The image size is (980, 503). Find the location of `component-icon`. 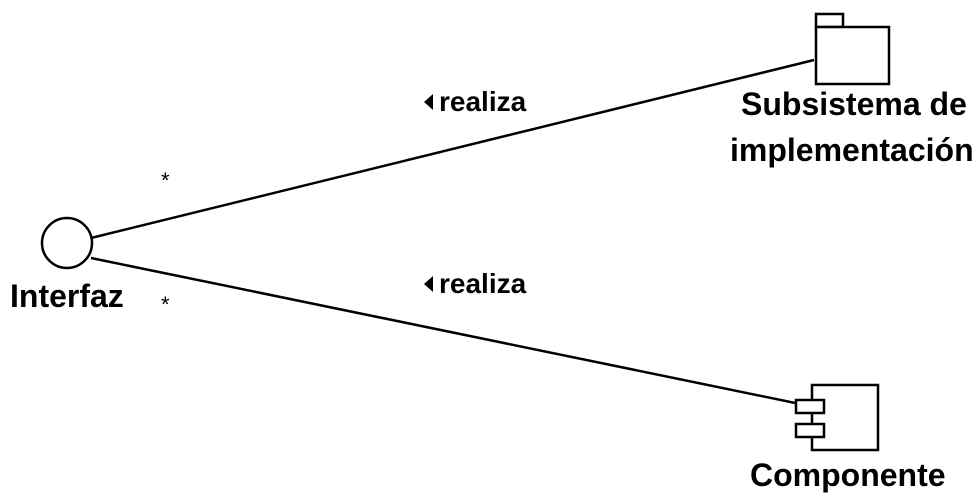

component-icon is located at coordinates (837, 417).